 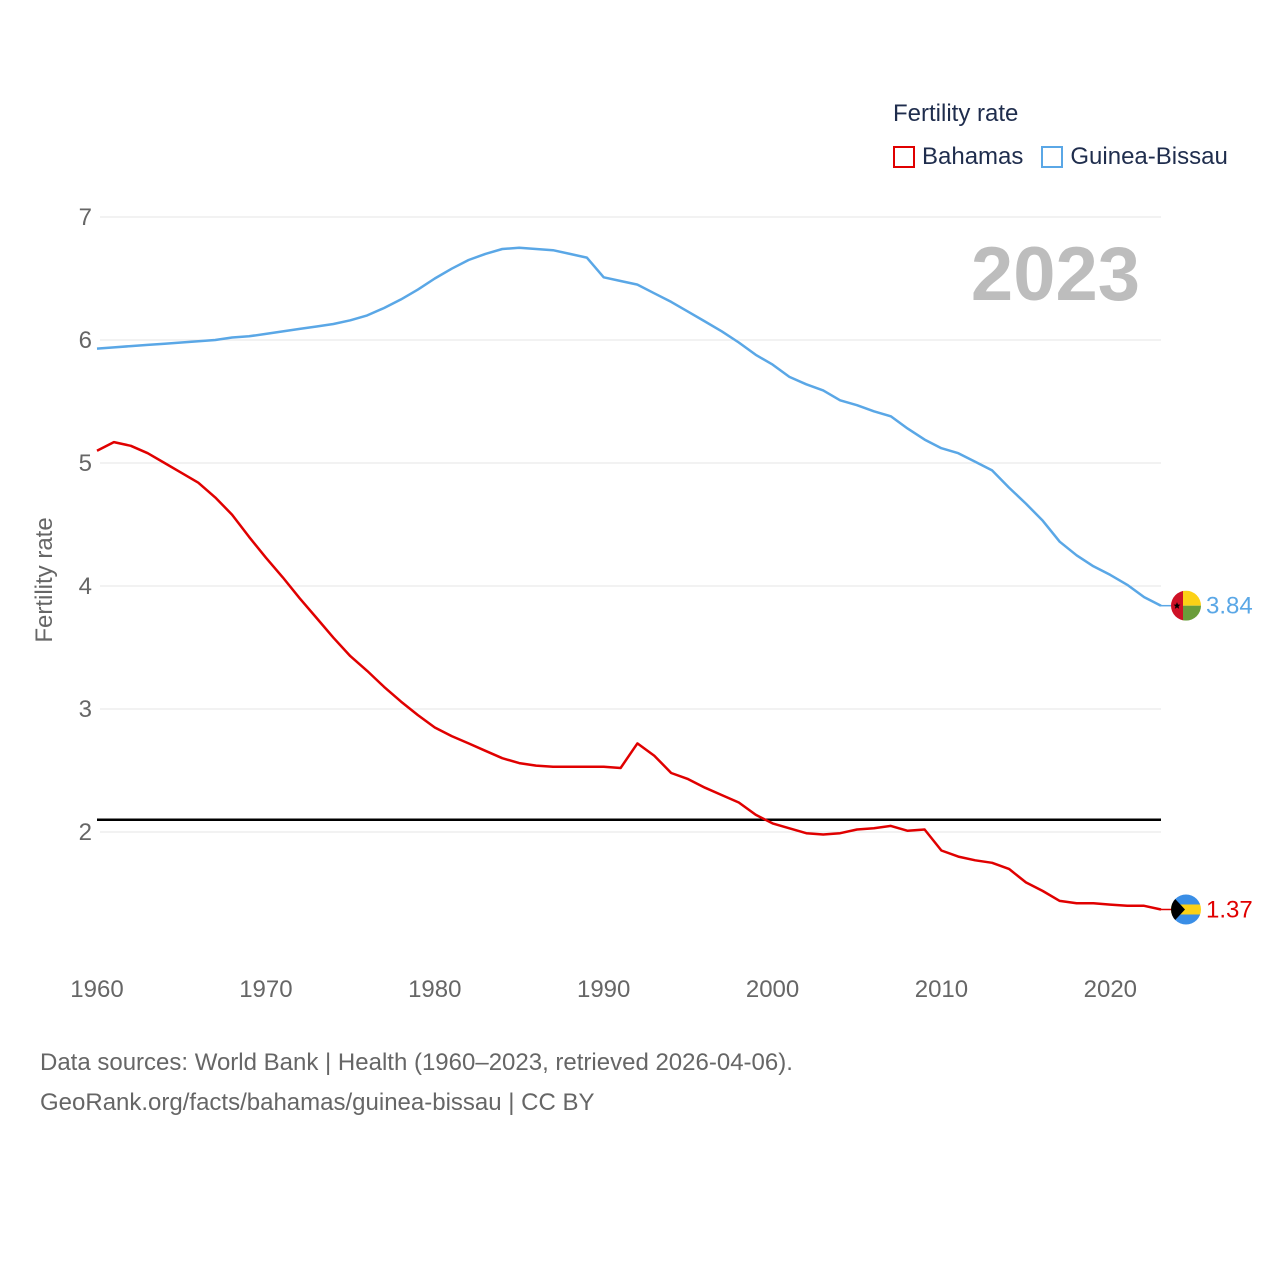 What do you see at coordinates (85, 340) in the screenshot?
I see `y-tick-label: 6` at bounding box center [85, 340].